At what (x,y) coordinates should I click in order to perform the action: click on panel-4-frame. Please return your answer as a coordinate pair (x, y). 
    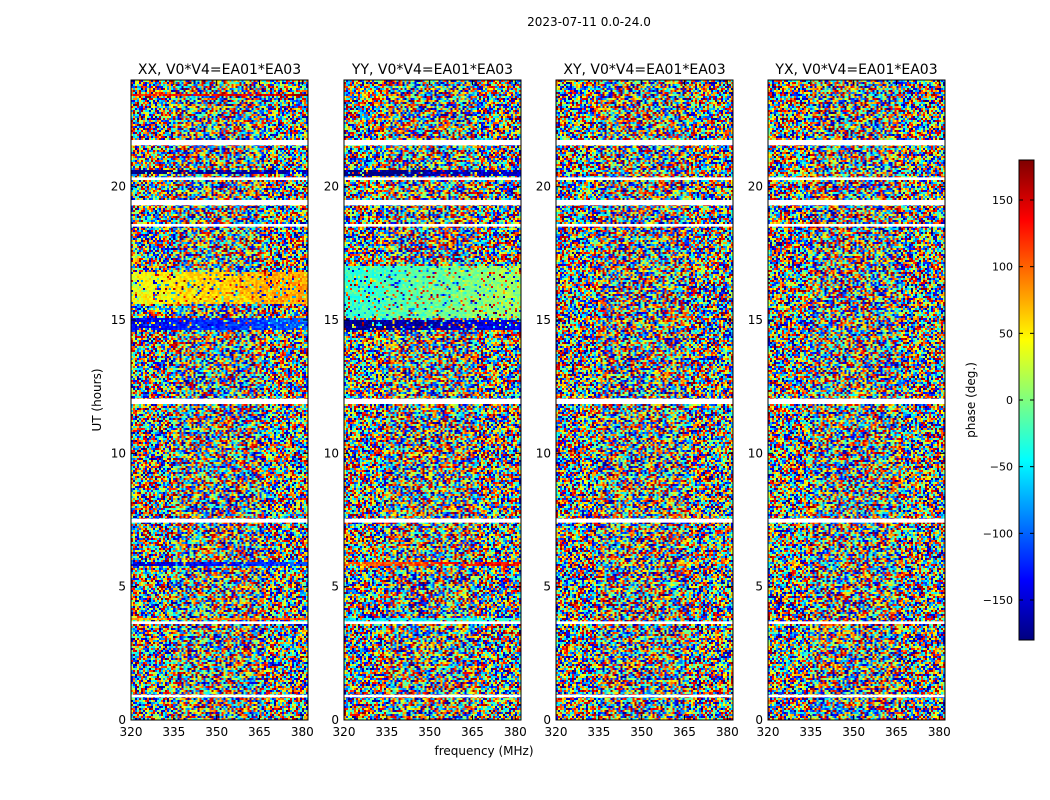
    Looking at the image, I should click on (856, 400).